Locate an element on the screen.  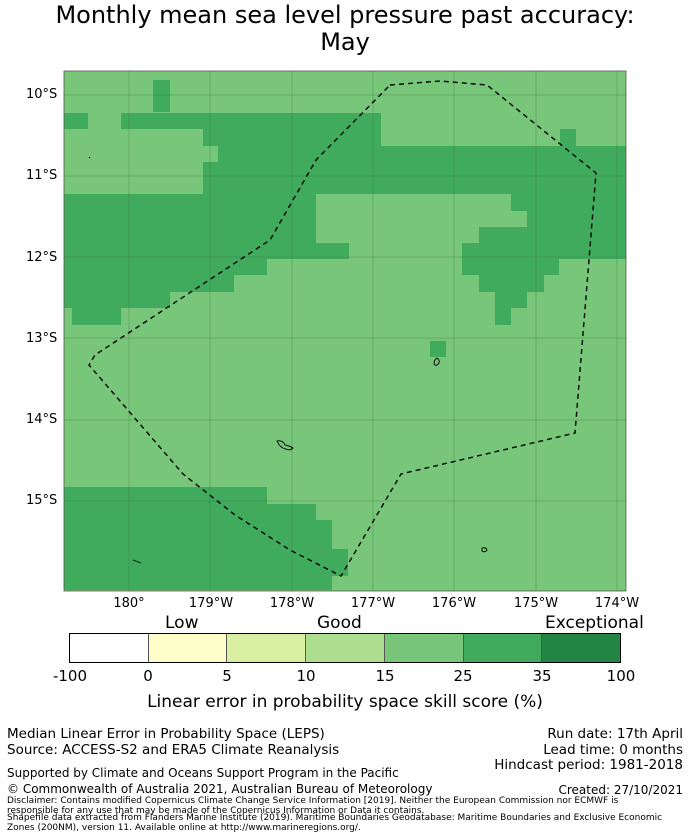
lon-label-177w: 177°W is located at coordinates (373, 603).